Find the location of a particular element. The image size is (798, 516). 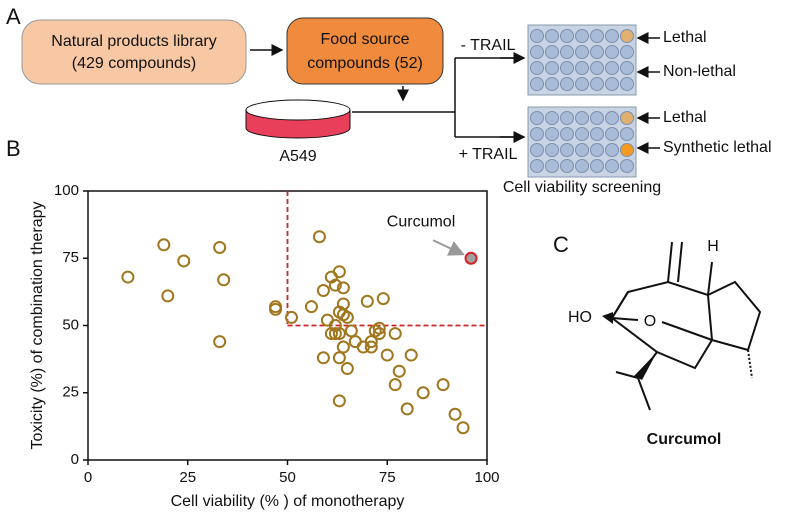

plate-arrows is located at coordinates (648, 93).